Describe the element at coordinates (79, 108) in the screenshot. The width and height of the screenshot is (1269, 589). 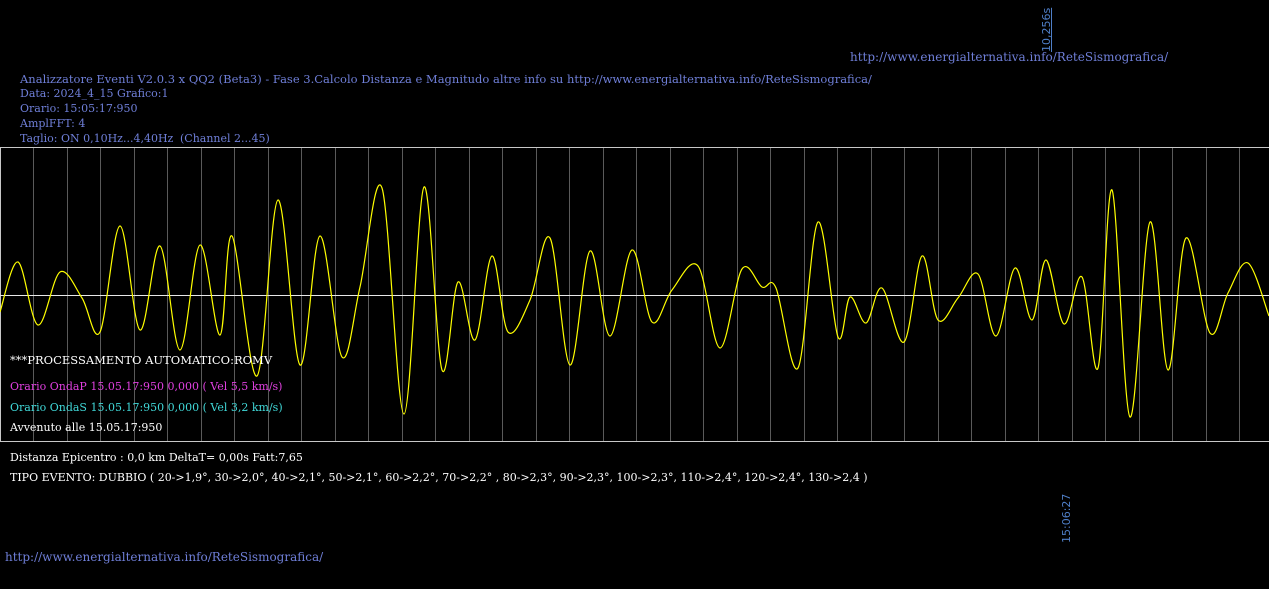
I see `time-line: Orario: 15:05:17:950` at that location.